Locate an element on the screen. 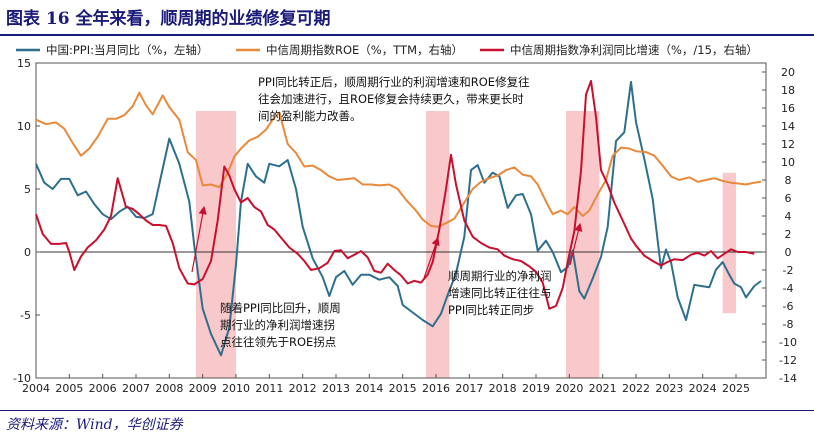 The image size is (814, 439). annotation-text: 期行业的净利润增速拐 is located at coordinates (277, 325).